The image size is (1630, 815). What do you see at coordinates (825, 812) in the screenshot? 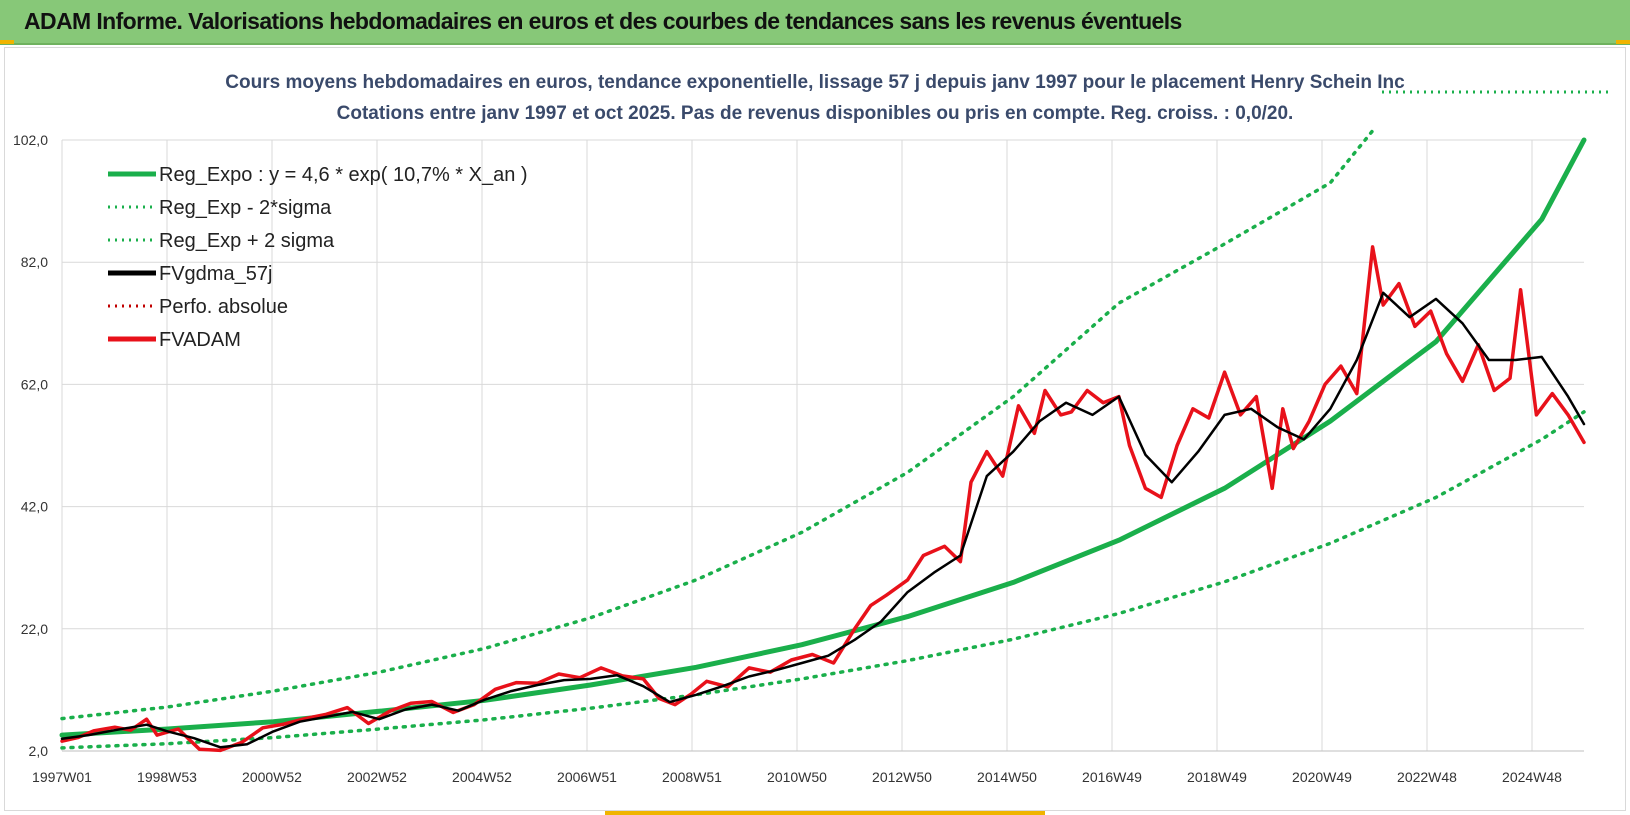
I see `corner-mark-bottom-center` at bounding box center [825, 812].